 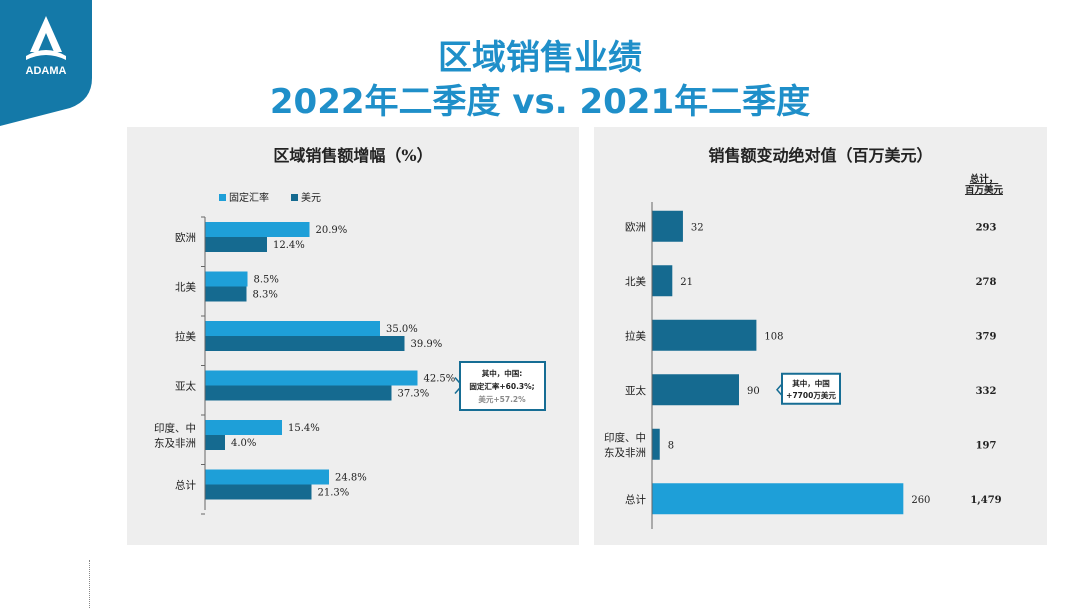 What do you see at coordinates (502, 373) in the screenshot?
I see `annotation-text: 其中，中国:` at bounding box center [502, 373].